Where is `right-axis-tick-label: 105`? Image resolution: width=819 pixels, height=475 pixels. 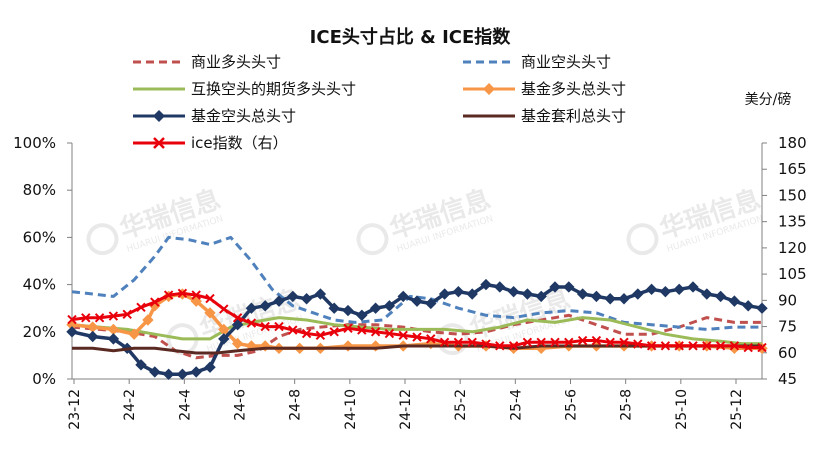
right-axis-tick-label: 105 is located at coordinates (792, 274).